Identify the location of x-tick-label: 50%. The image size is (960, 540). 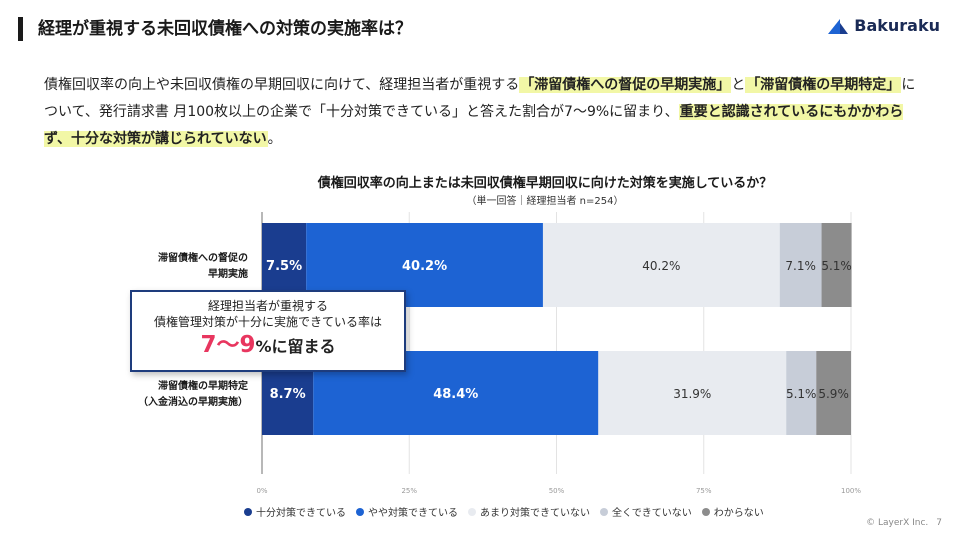
(557, 491).